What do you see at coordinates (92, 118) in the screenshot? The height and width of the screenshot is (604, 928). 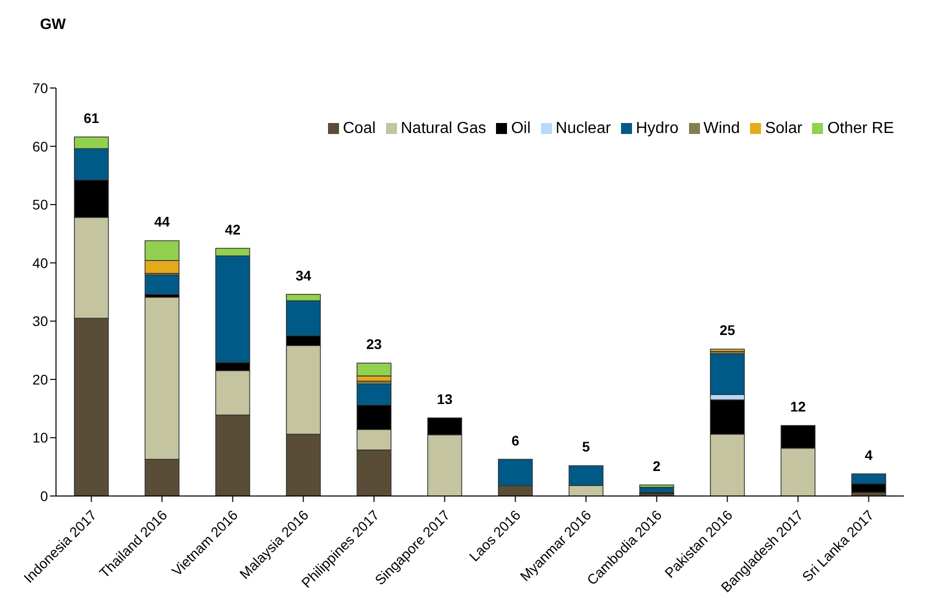 I see `total-label: 61` at bounding box center [92, 118].